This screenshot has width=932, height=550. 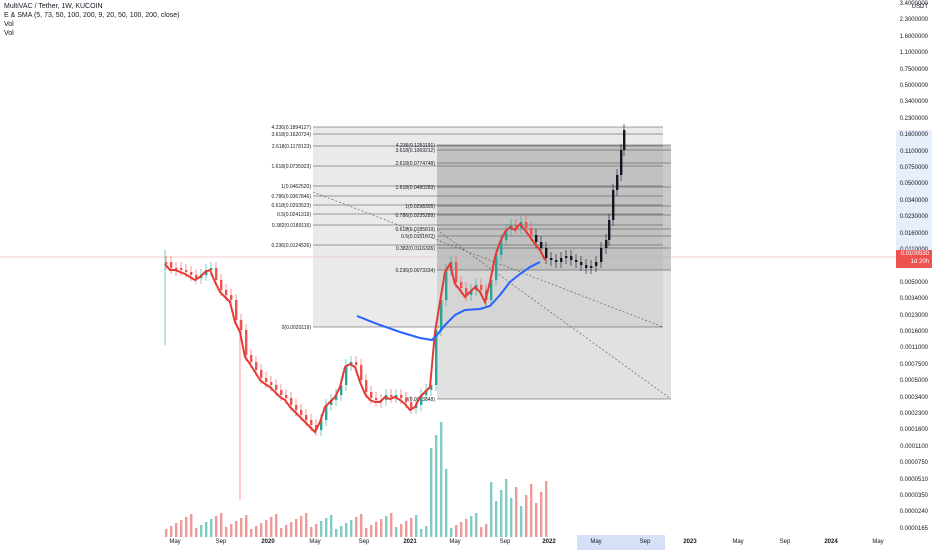 What do you see at coordinates (913, 496) in the screenshot?
I see `price-tick: 0.0000350` at bounding box center [913, 496].